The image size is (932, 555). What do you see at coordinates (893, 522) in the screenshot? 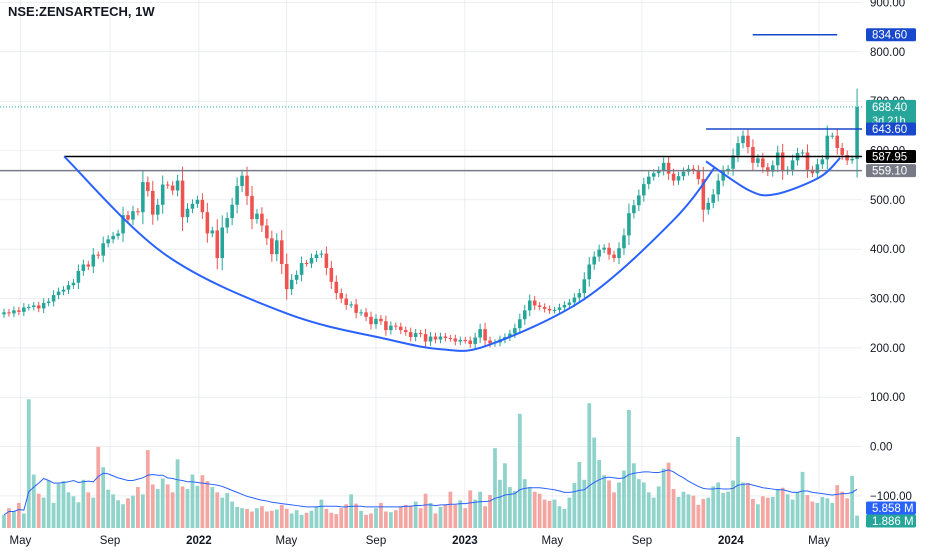
I see `volume-badge-text: 1.886 M` at bounding box center [893, 522].